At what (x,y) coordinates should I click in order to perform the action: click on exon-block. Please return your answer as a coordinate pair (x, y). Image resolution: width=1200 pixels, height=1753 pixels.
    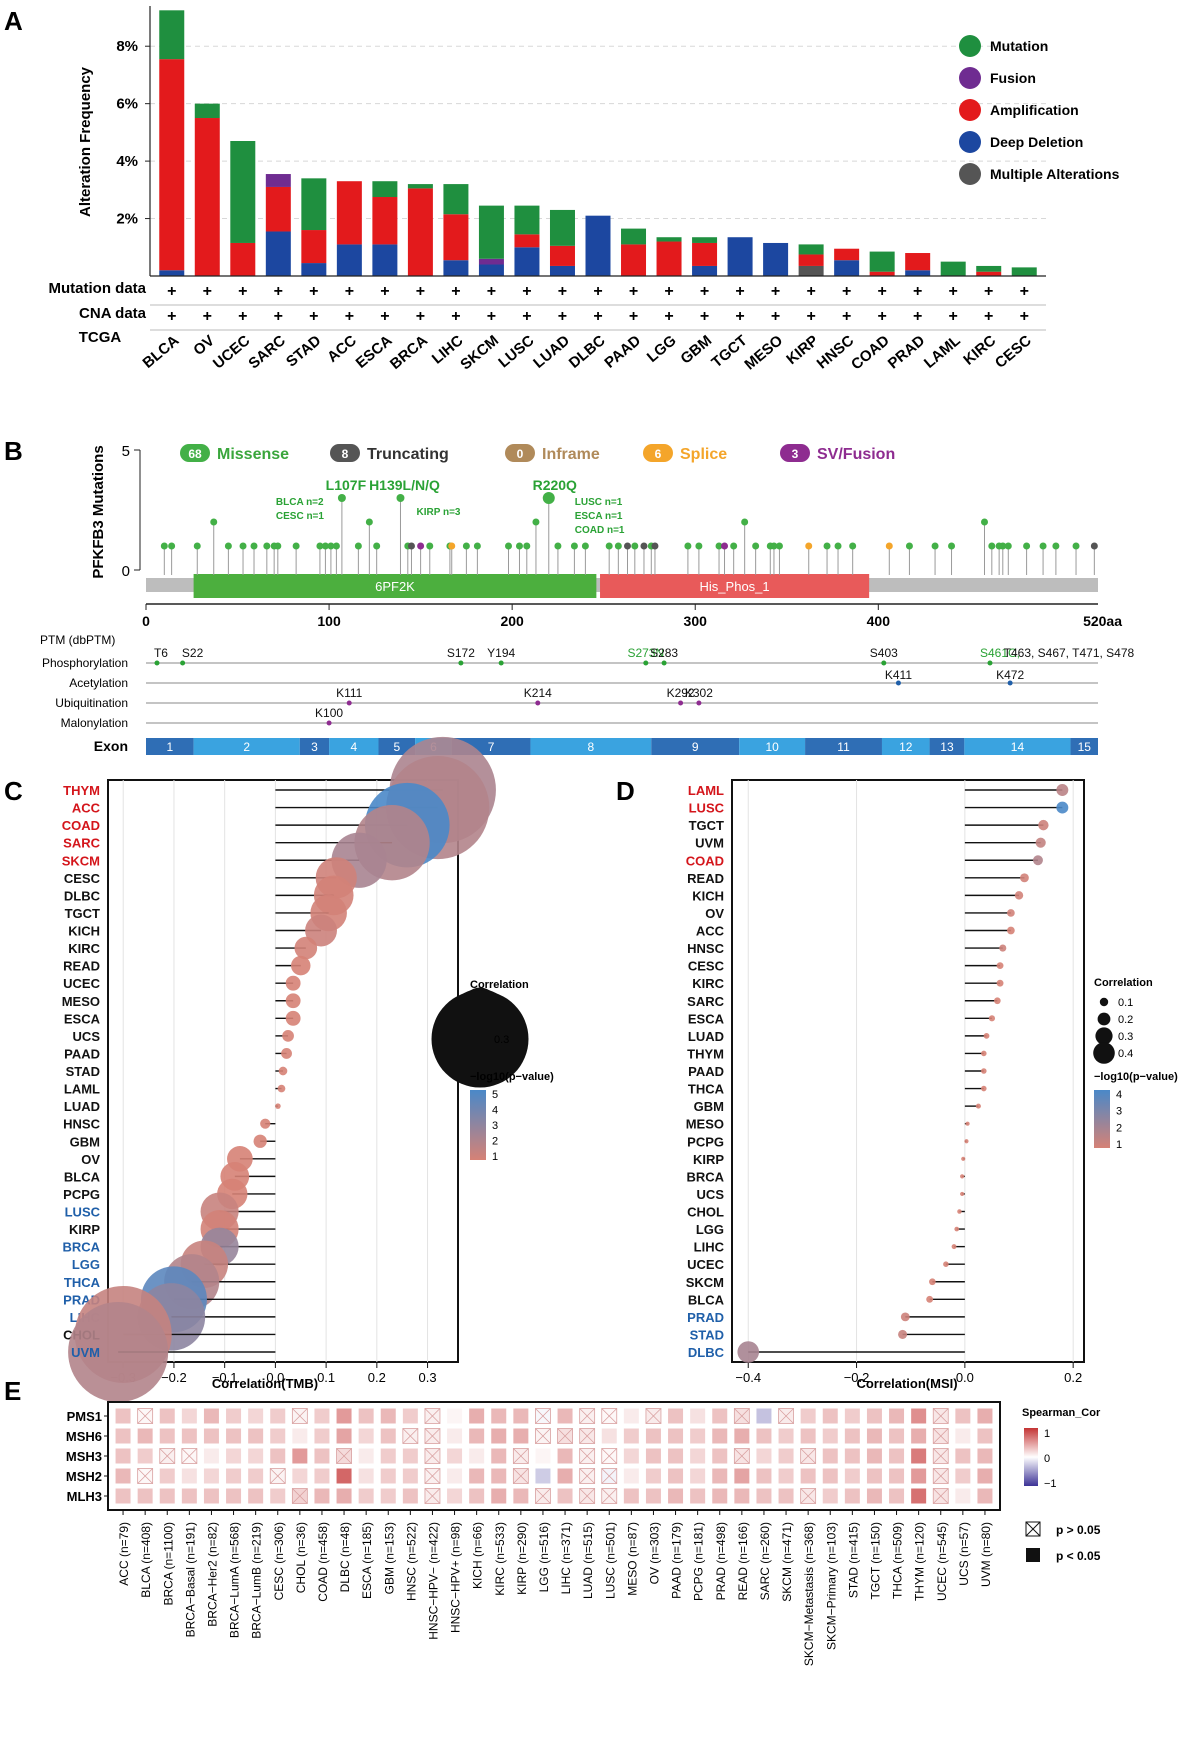
    Looking at the image, I should click on (591, 746).